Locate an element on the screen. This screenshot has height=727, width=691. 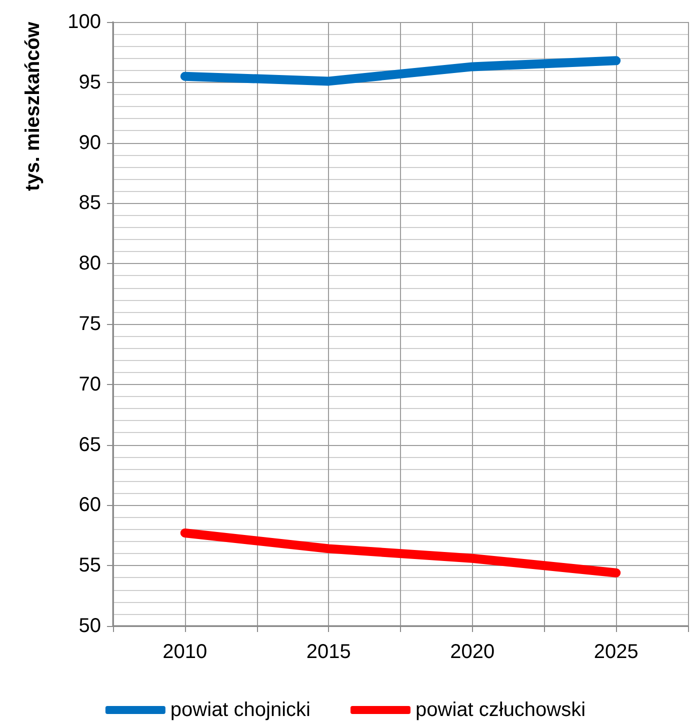
x-tick-label: 2020 is located at coordinates (472, 652).